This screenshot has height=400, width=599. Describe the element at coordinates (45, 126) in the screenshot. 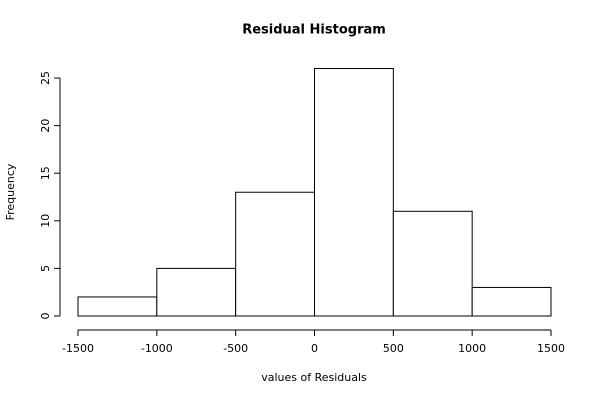

I see `y-tick-label: 20` at that location.